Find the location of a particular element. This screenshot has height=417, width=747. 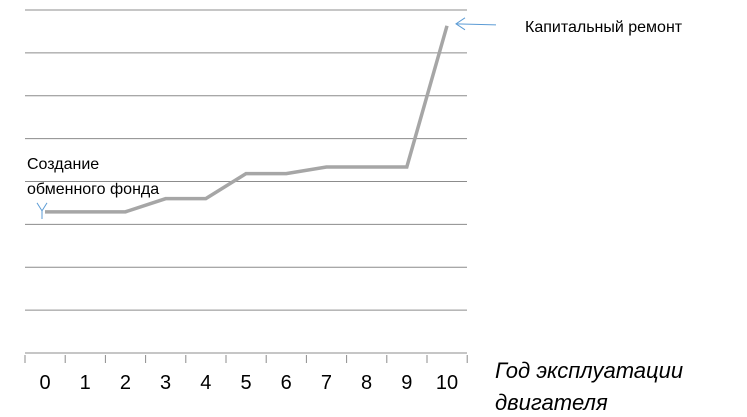

x-tick-label: 10 is located at coordinates (447, 383).